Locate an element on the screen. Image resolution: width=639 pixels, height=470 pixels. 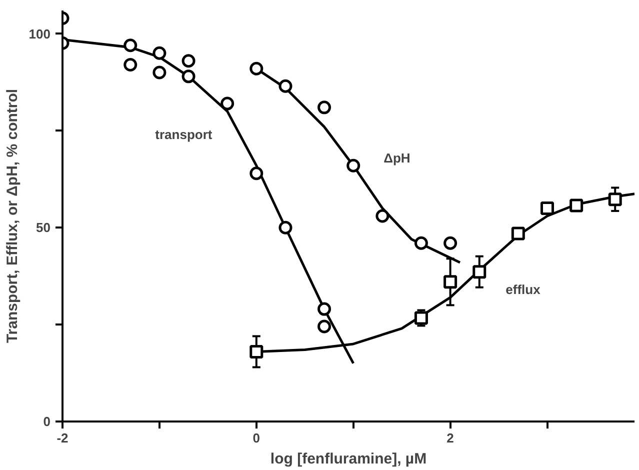
x-axis-title: log [fenfluramine], µM is located at coordinates (348, 459).